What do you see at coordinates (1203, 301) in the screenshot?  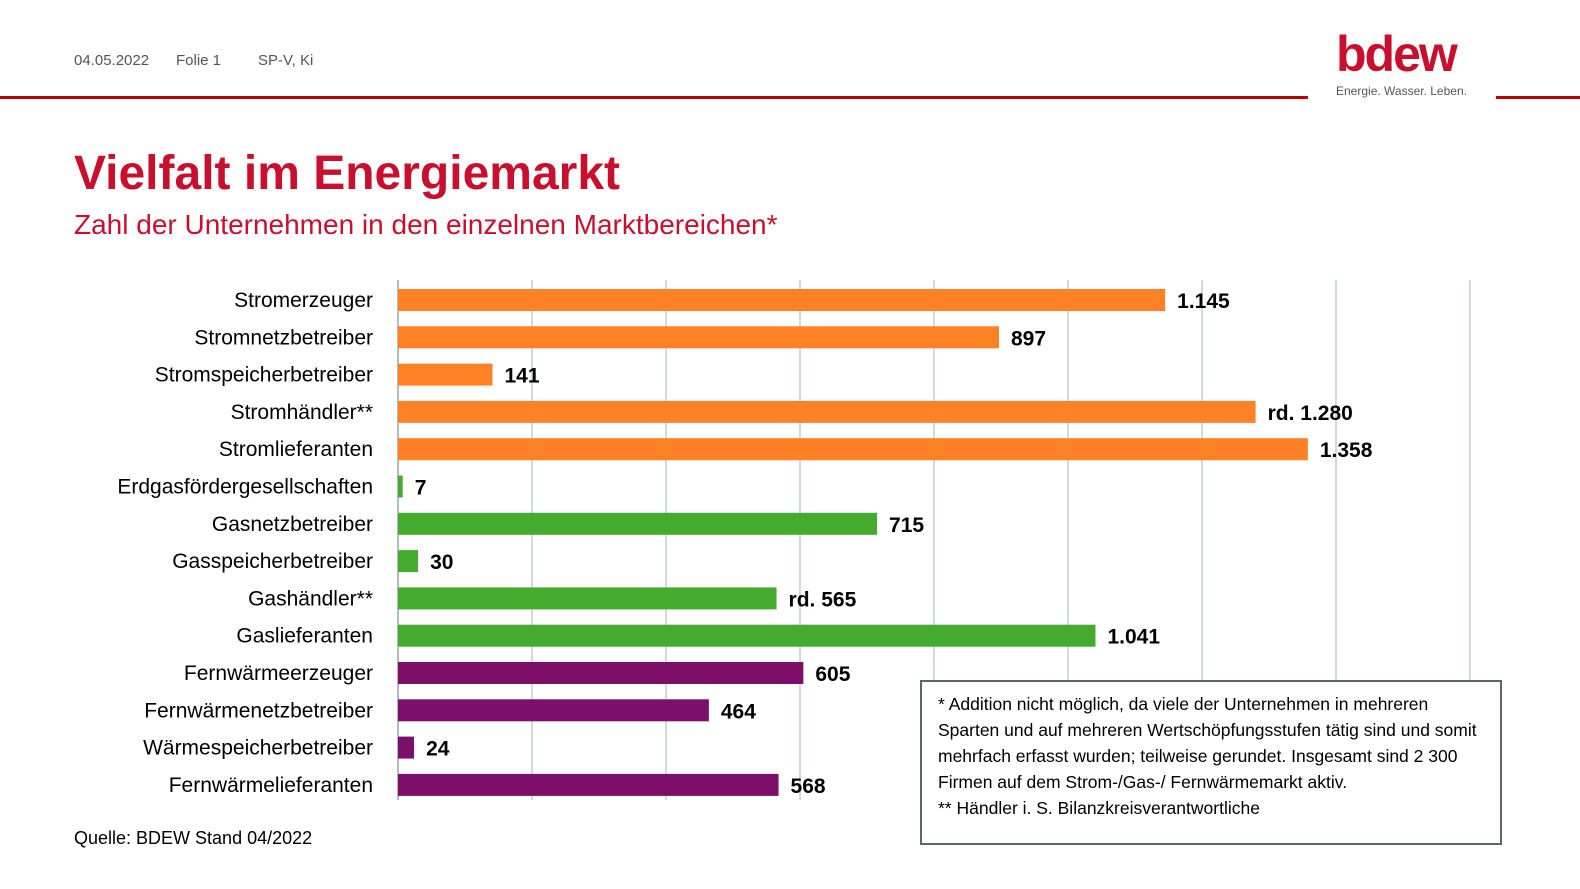 I see `data-label: 1.145` at bounding box center [1203, 301].